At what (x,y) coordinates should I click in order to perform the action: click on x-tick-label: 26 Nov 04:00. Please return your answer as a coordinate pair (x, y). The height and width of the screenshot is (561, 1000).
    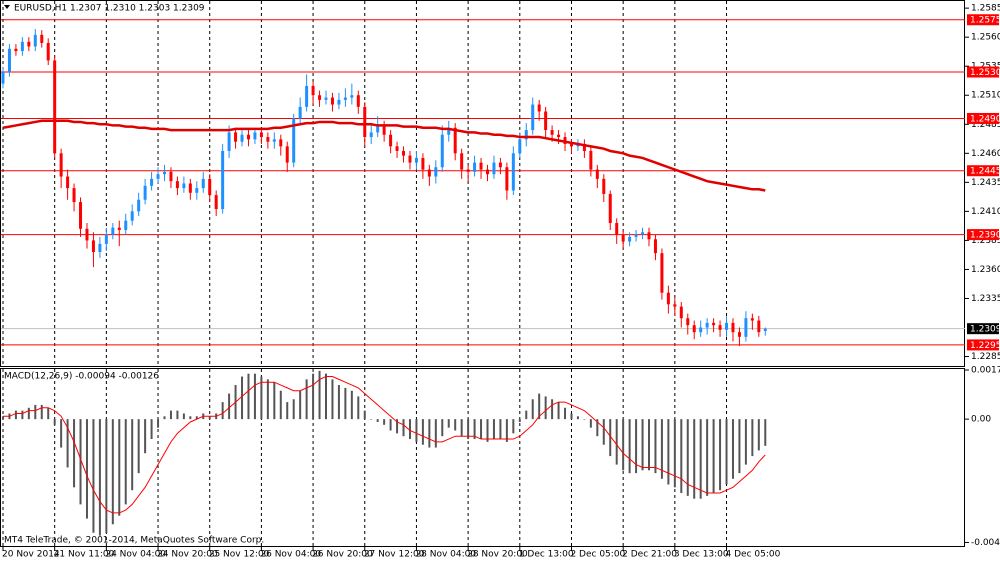
    Looking at the image, I should click on (290, 555).